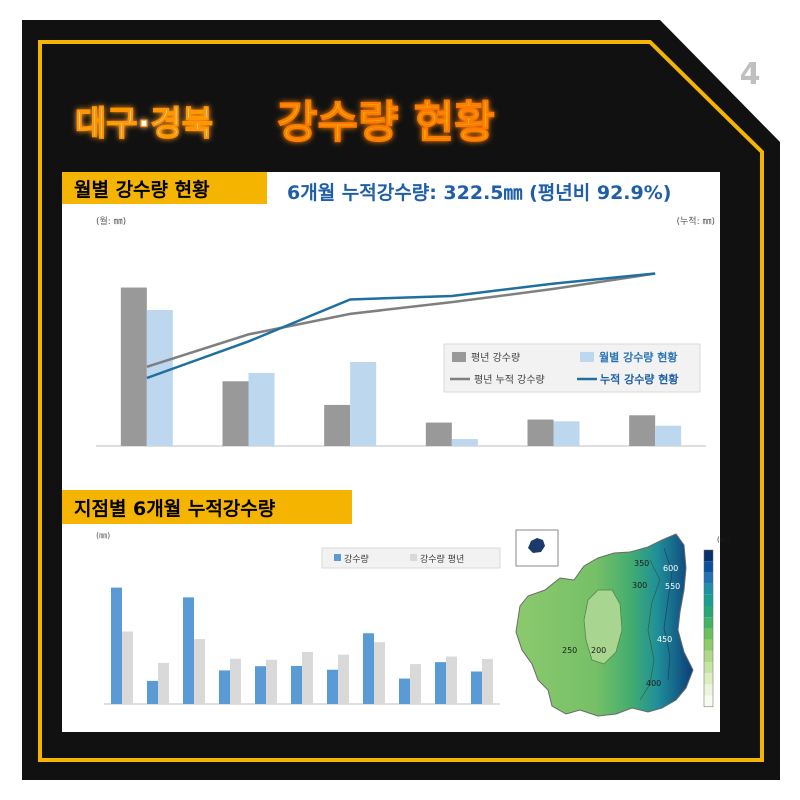 This screenshot has height=800, width=800. What do you see at coordinates (413, 557) in the screenshot?
I see `station-legend-swatch-normal` at bounding box center [413, 557].